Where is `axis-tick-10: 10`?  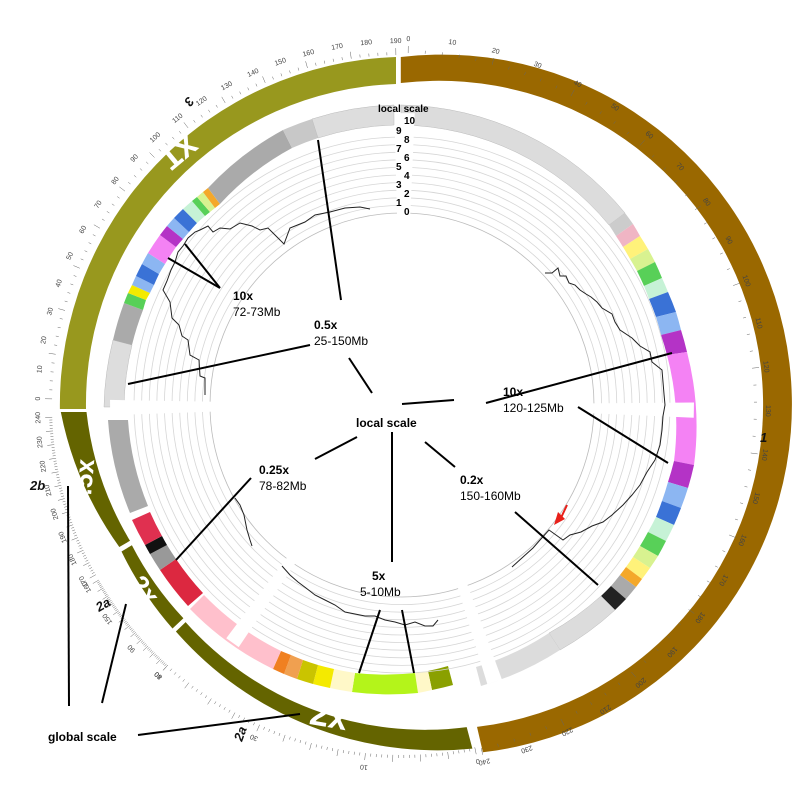 axis-tick-10: 10 is located at coordinates (410, 121).